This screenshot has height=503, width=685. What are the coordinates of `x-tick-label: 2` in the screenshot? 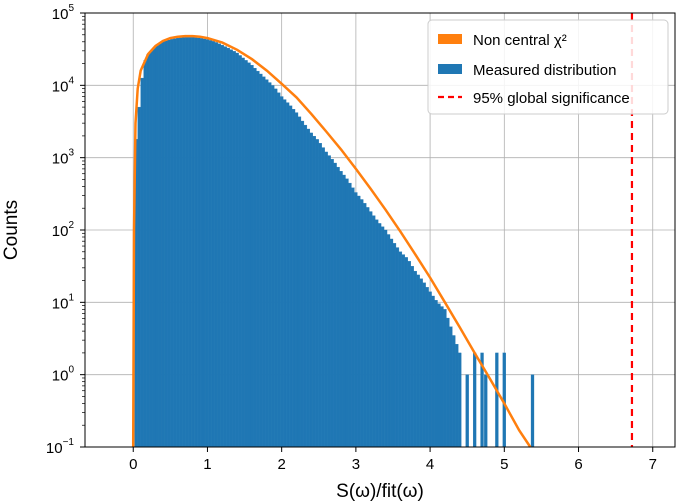 It's located at (281, 464).